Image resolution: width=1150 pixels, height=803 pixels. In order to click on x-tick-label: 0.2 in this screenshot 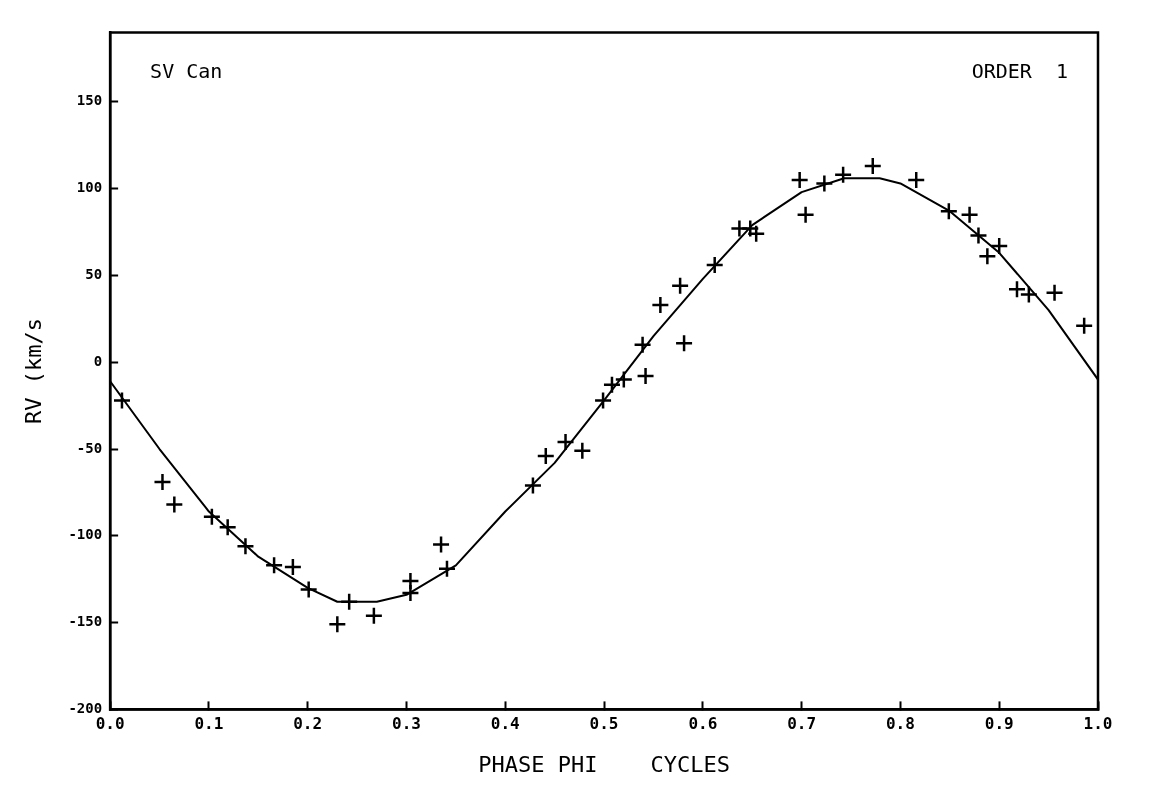, I will do `click(308, 724)`.